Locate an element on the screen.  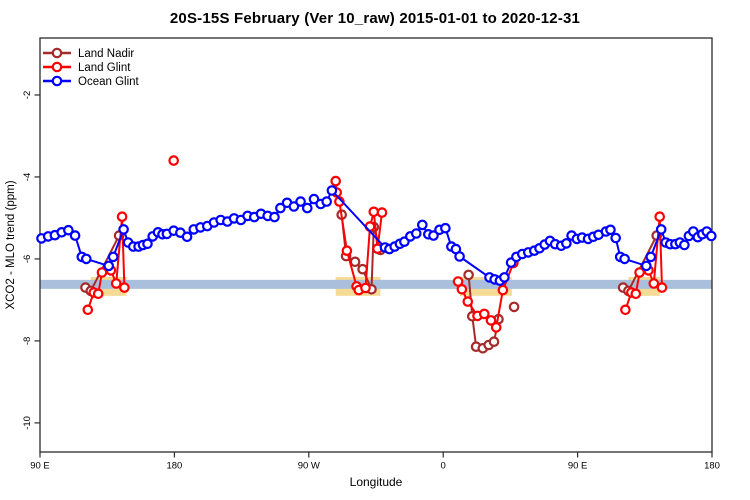
y-tick-label: -2 is located at coordinates (27, 95).